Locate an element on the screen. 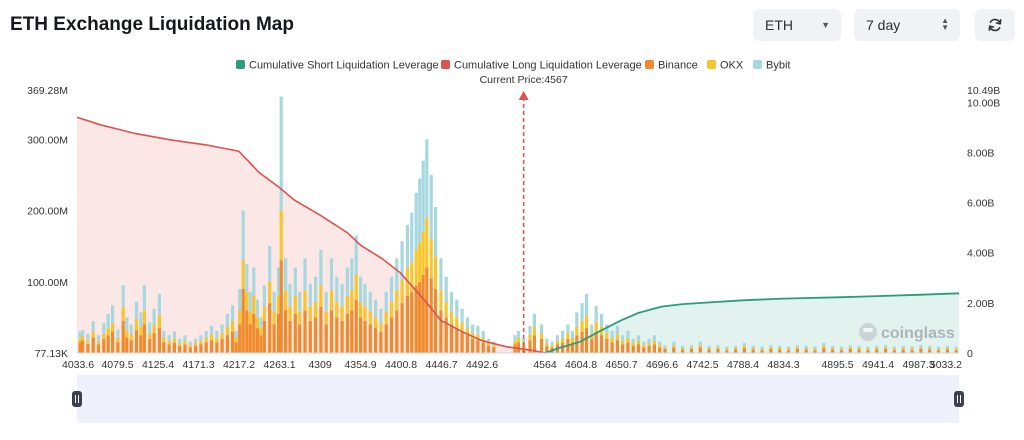 This screenshot has width=1024, height=440. x-tick-label: 4033.6 is located at coordinates (78, 365).